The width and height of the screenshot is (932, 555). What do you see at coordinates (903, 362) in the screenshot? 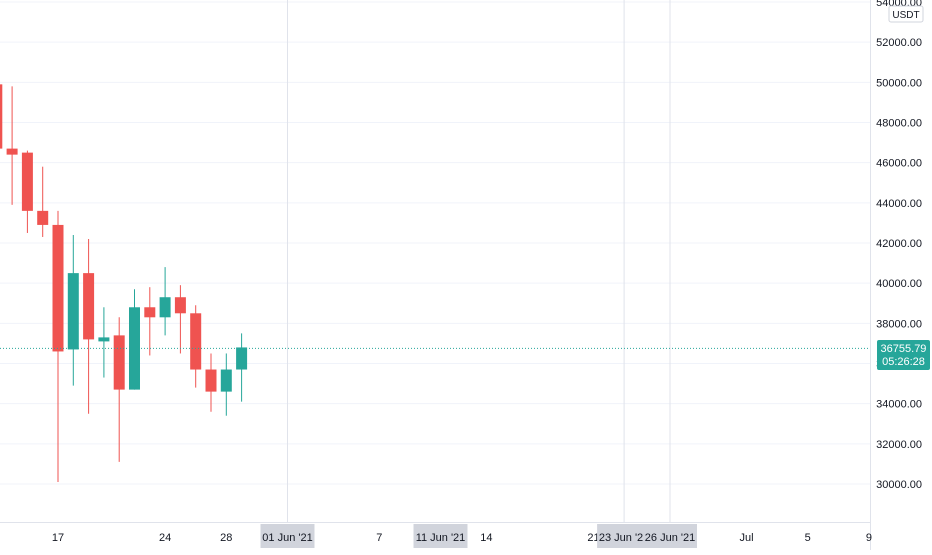
I see `bar-countdown: 05:26:28` at bounding box center [903, 362].